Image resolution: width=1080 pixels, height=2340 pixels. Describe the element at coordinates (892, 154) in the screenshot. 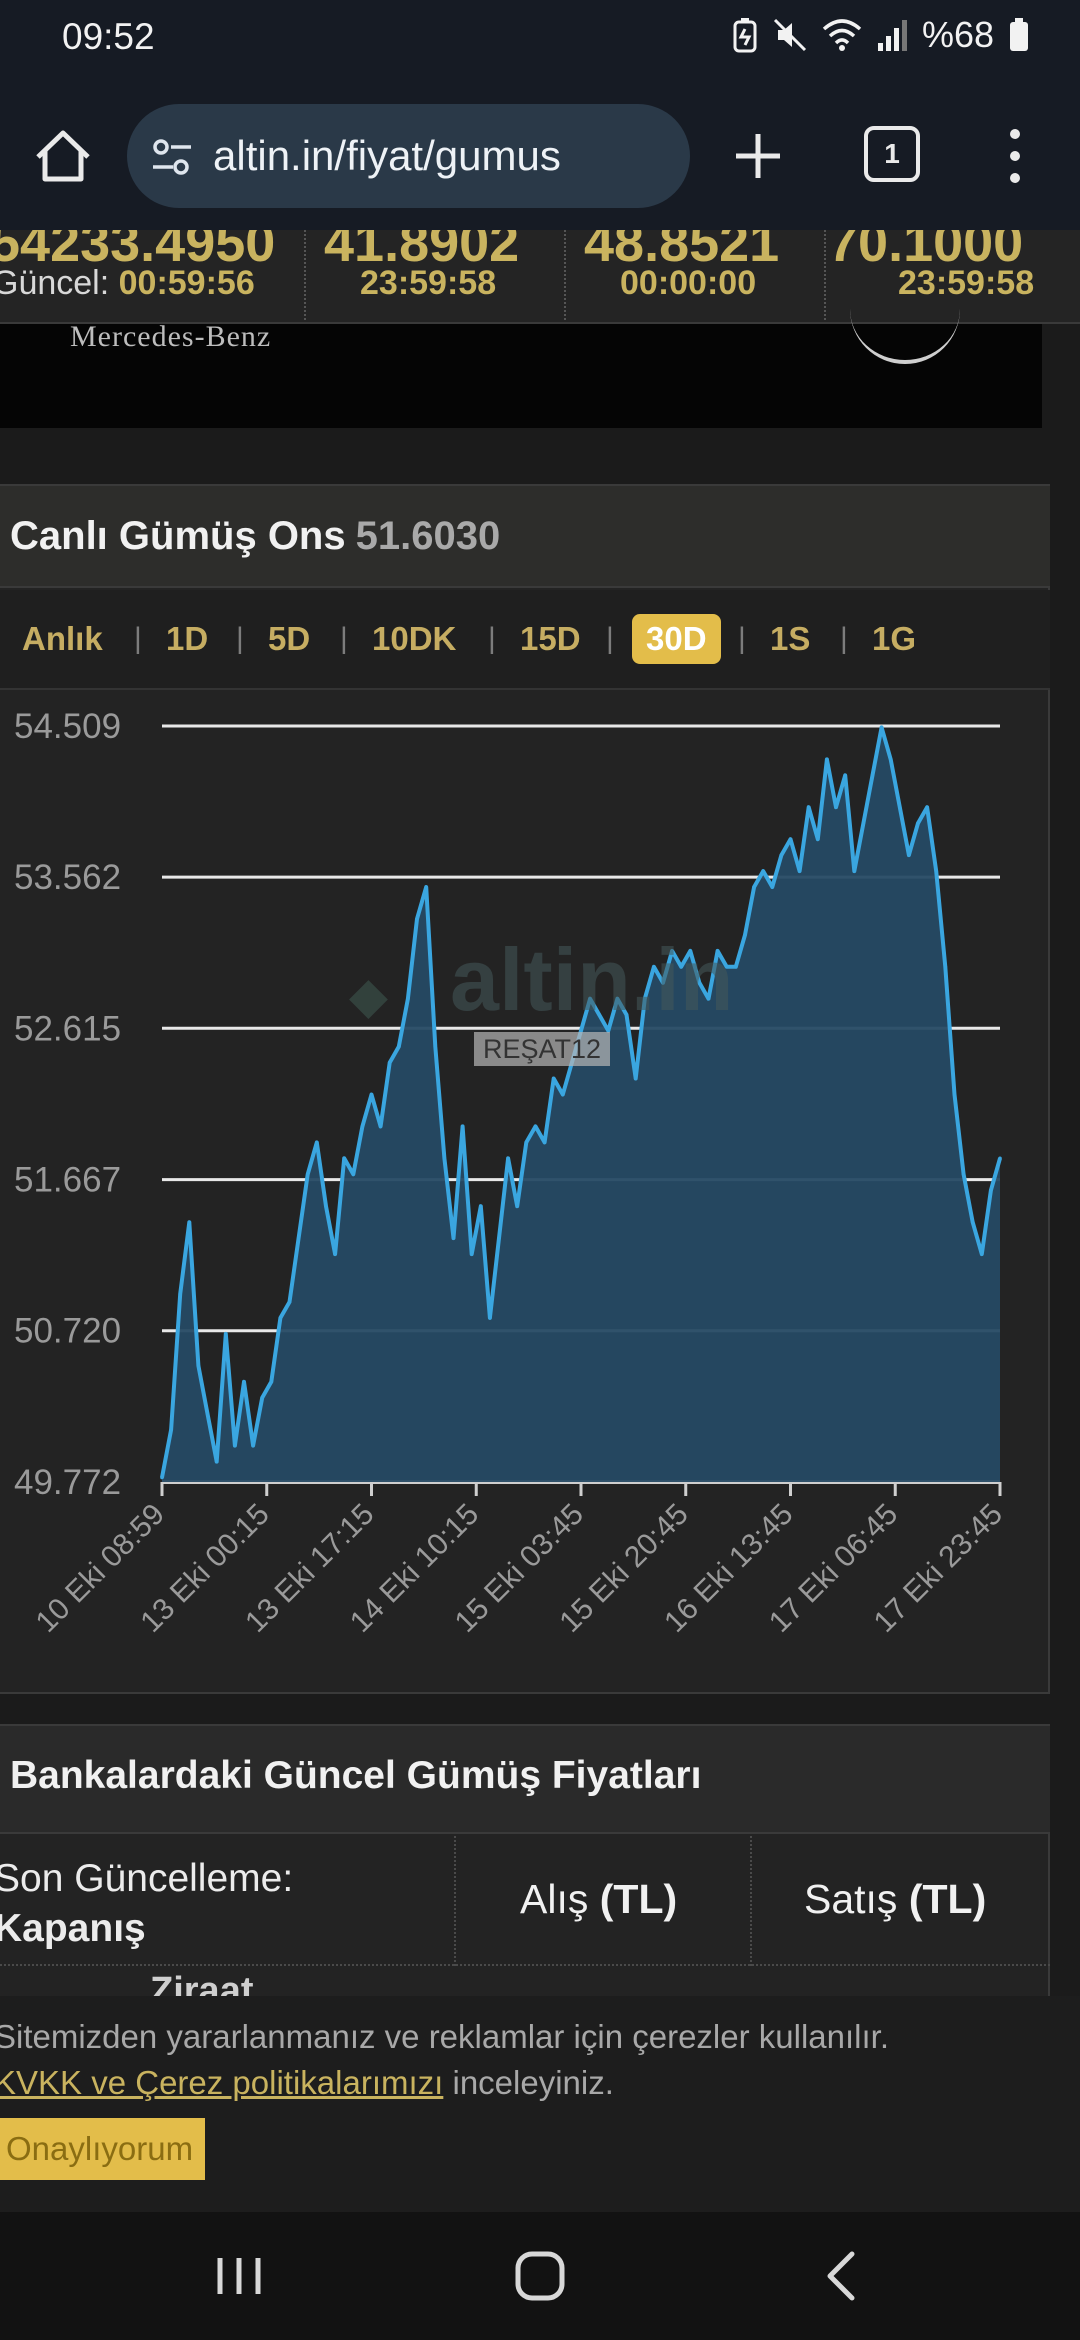

I see `tabs-icon: 1` at that location.